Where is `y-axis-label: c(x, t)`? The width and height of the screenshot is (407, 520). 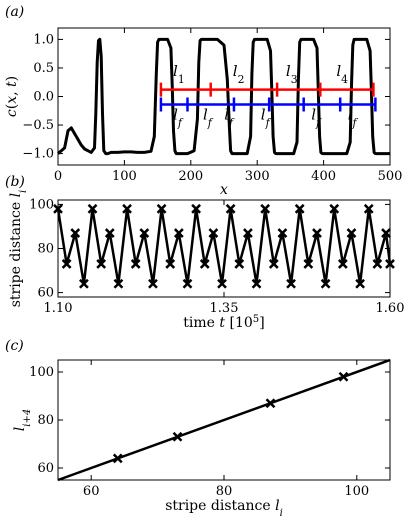 y-axis-label: c(x, t) is located at coordinates (12, 96).